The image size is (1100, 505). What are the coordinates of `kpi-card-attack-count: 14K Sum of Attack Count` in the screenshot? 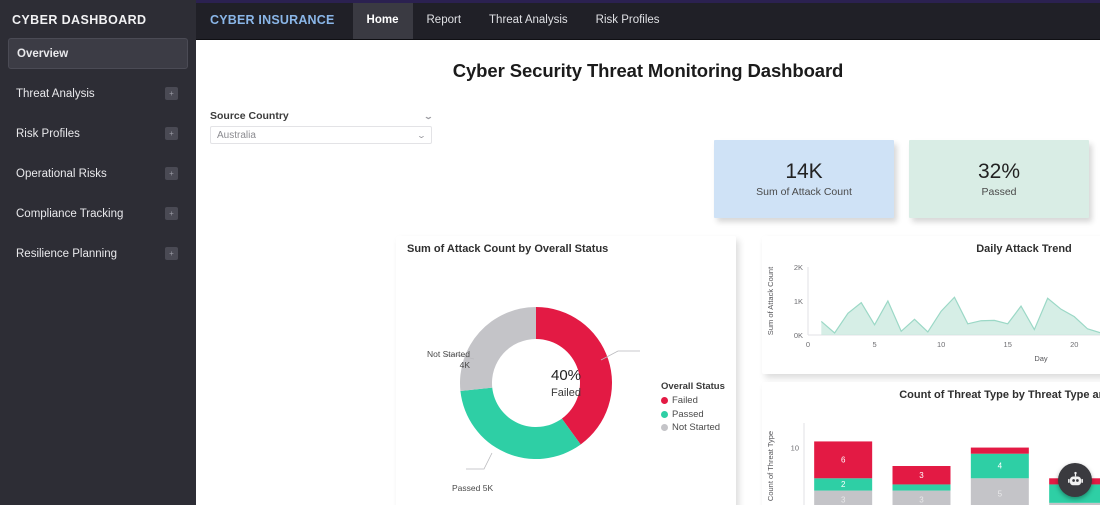 It's located at (804, 179).